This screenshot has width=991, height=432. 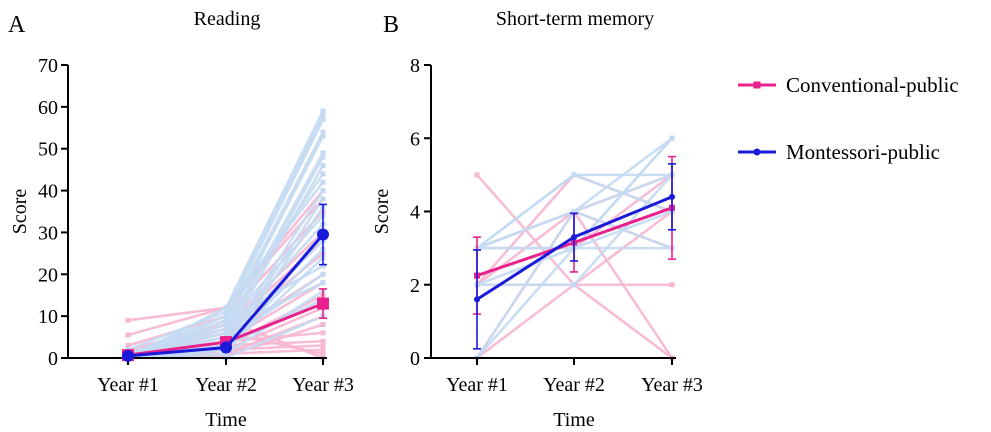 I want to click on legend-item-conventional: Conventional-public, so click(x=848, y=85).